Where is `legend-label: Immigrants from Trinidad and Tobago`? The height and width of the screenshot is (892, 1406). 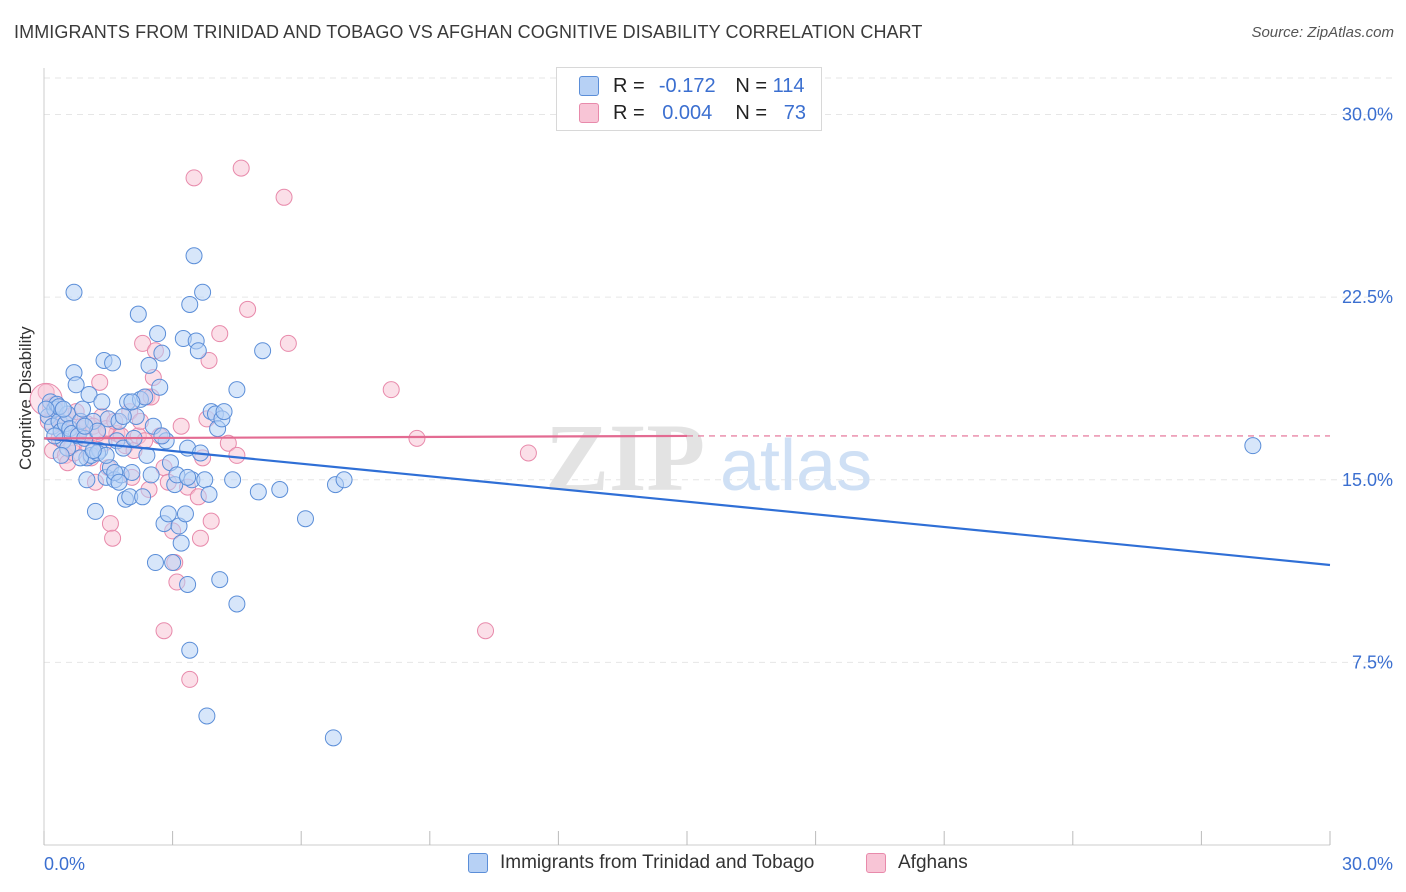 legend-label: Immigrants from Trinidad and Tobago is located at coordinates (657, 862).